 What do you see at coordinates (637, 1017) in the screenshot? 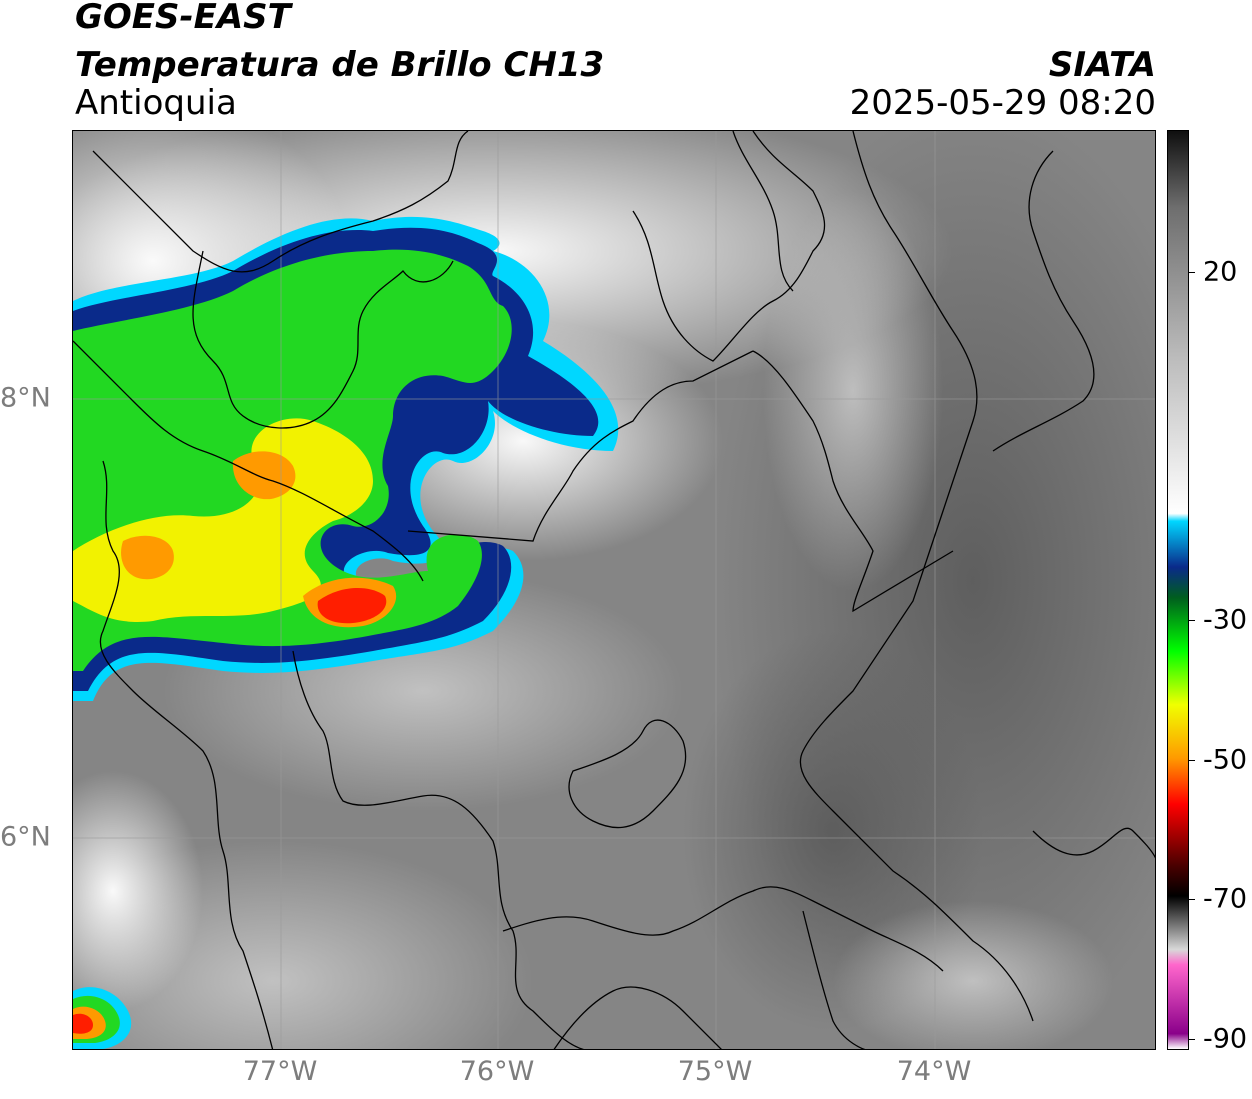
I see `risaralda-border` at bounding box center [637, 1017].